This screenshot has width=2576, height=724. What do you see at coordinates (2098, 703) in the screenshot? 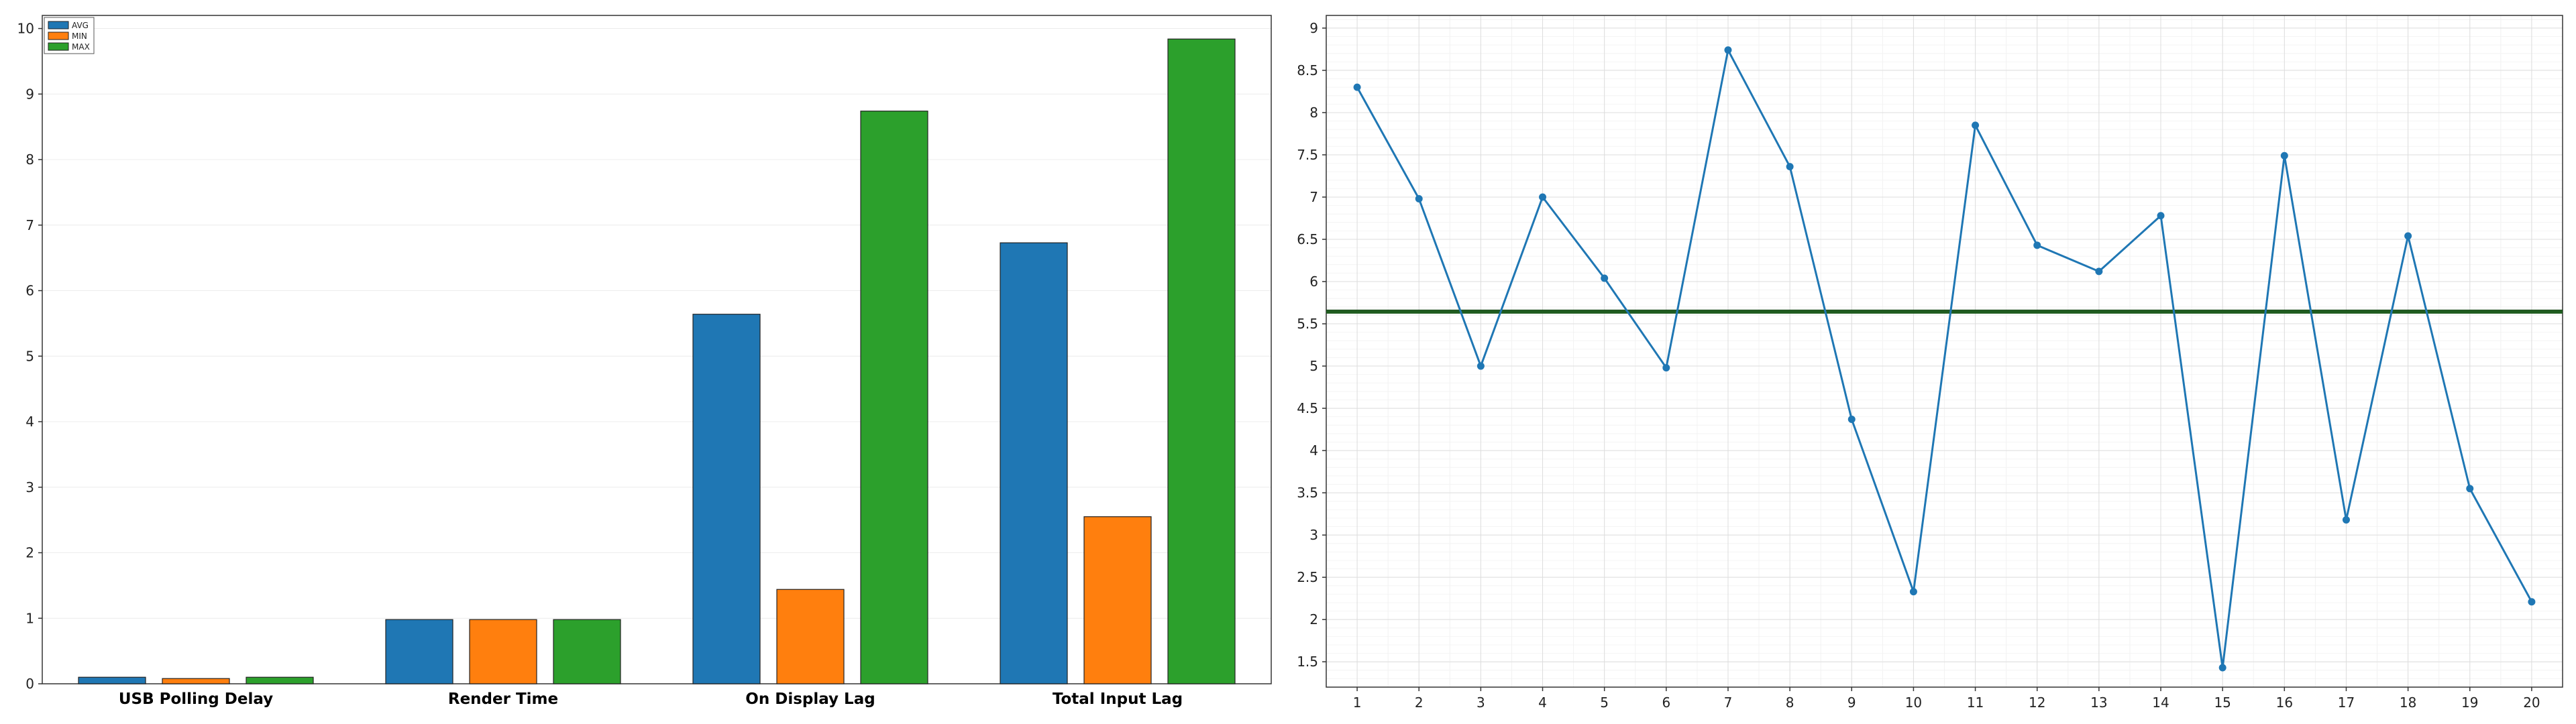
I see `x-tick-label: 13` at bounding box center [2098, 703].